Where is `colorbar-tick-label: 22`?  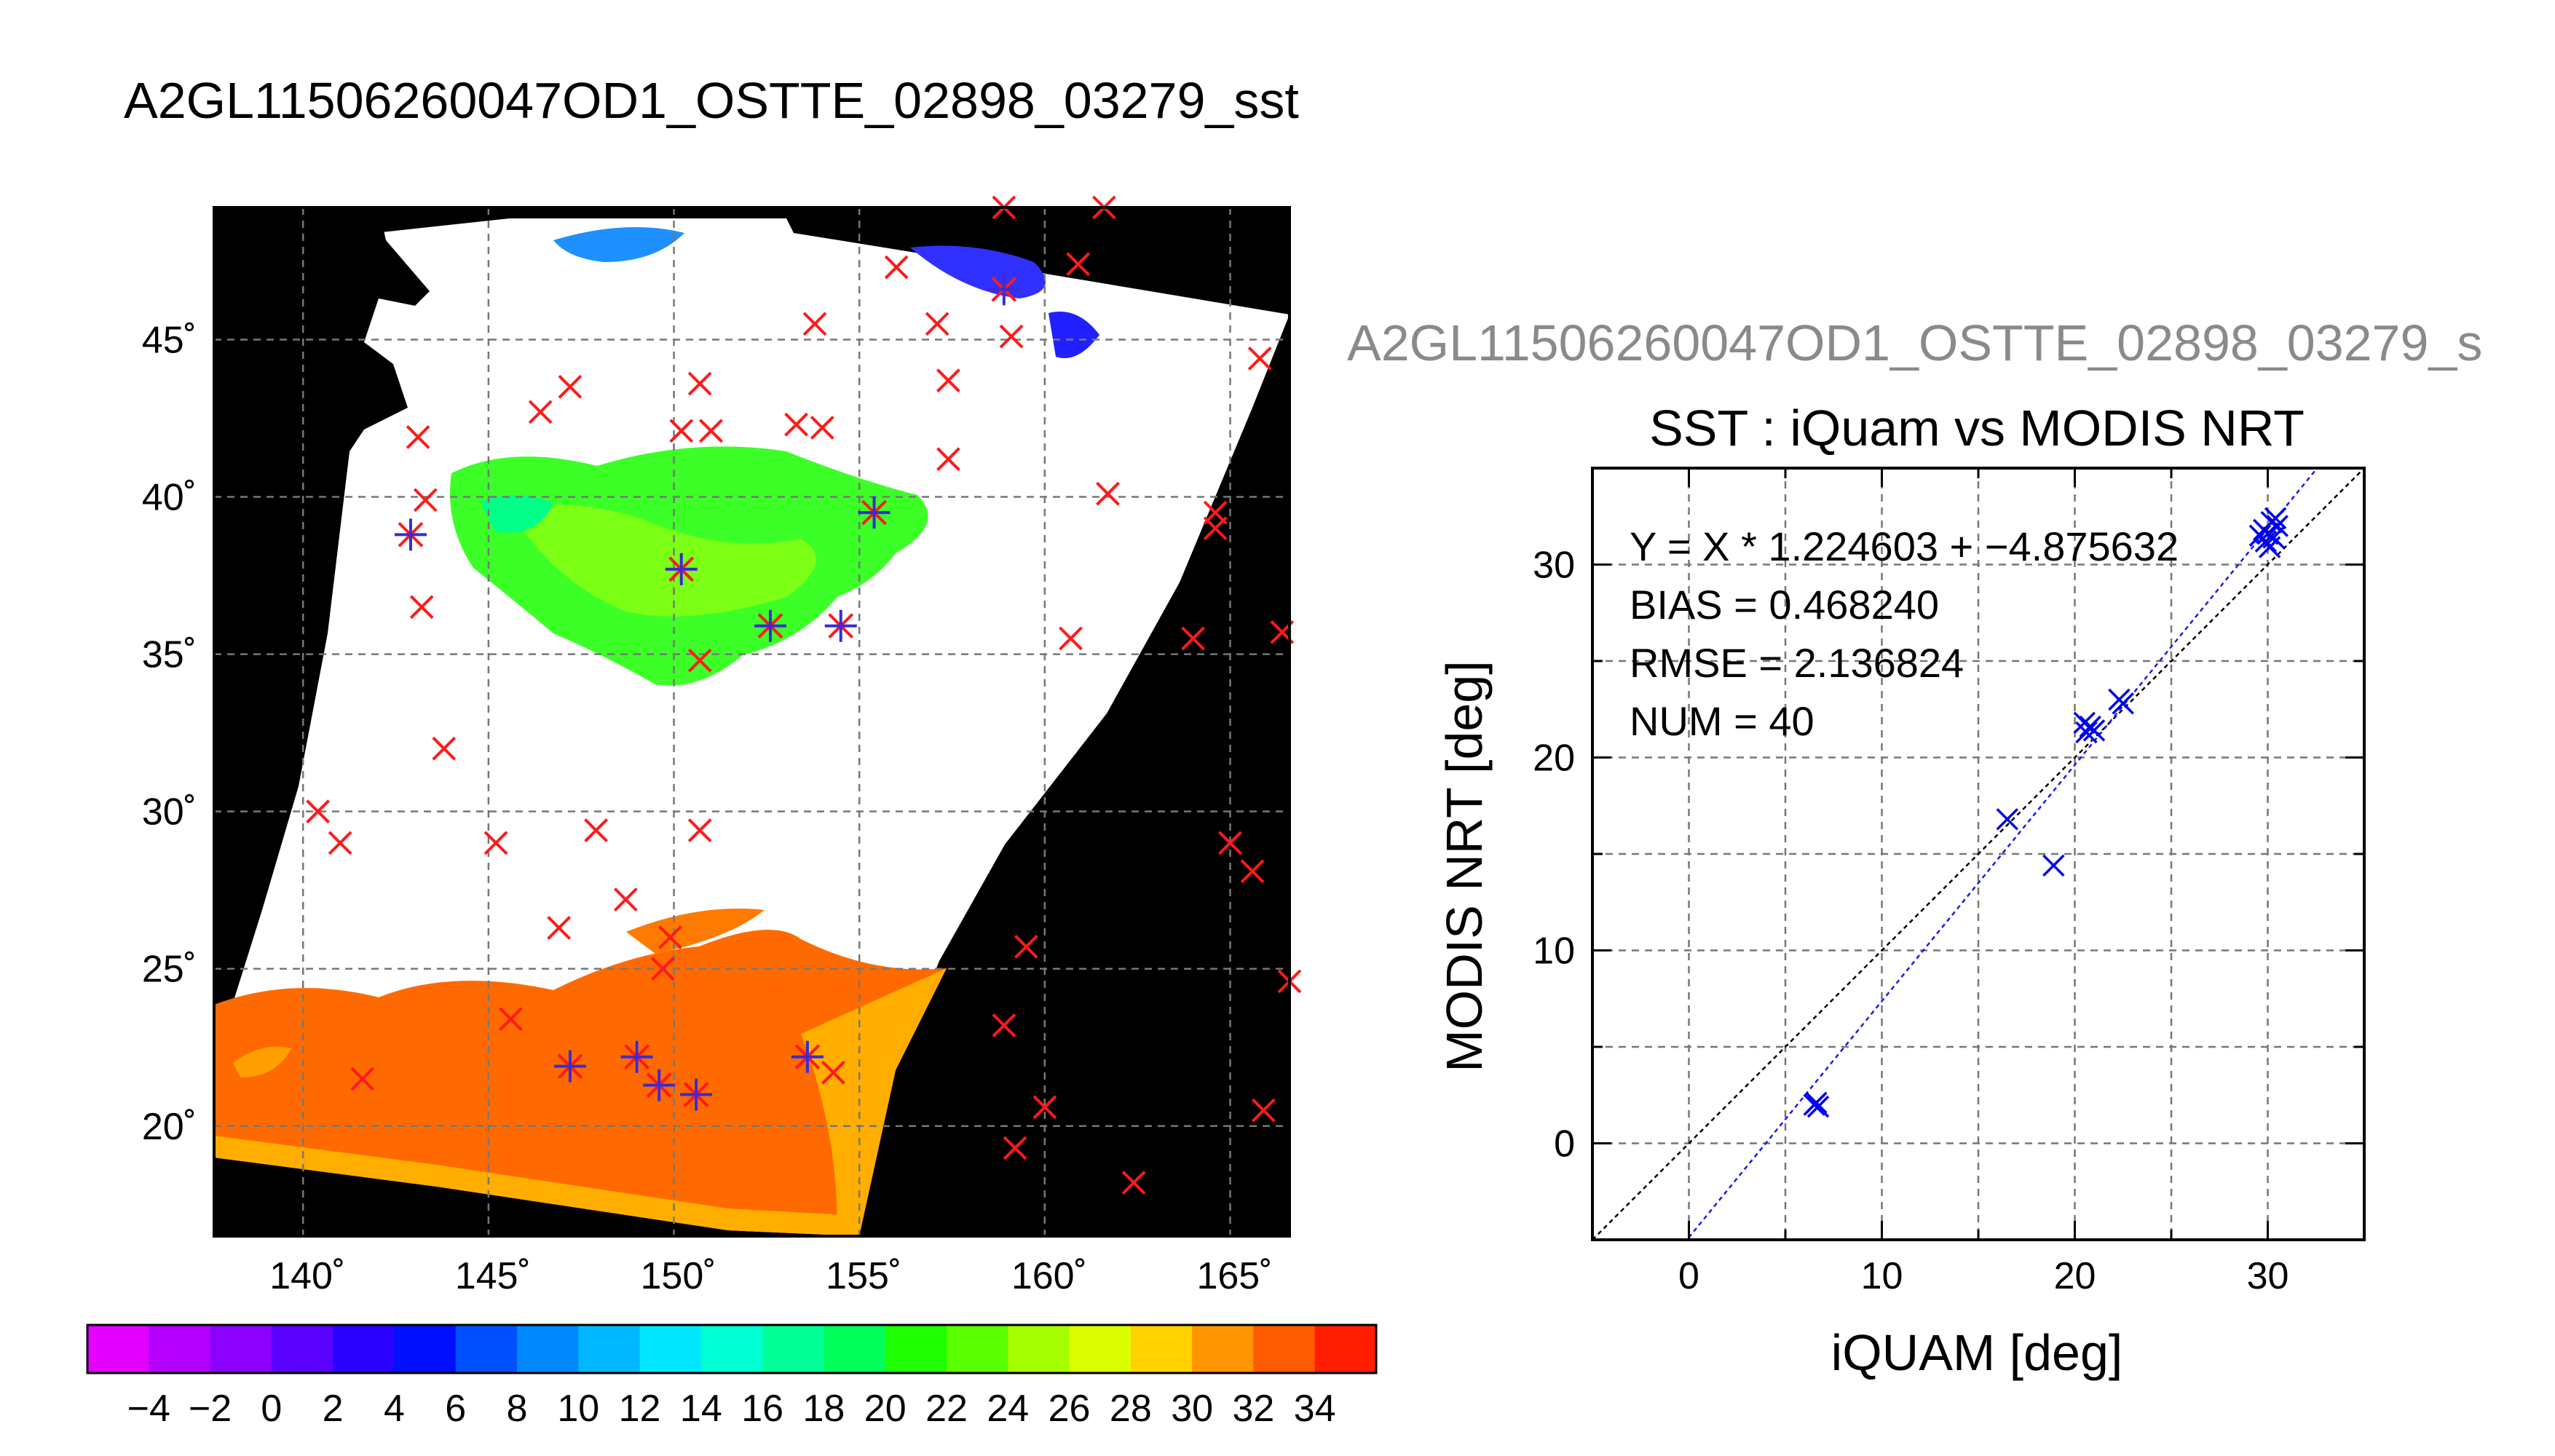 colorbar-tick-label: 22 is located at coordinates (946, 1409).